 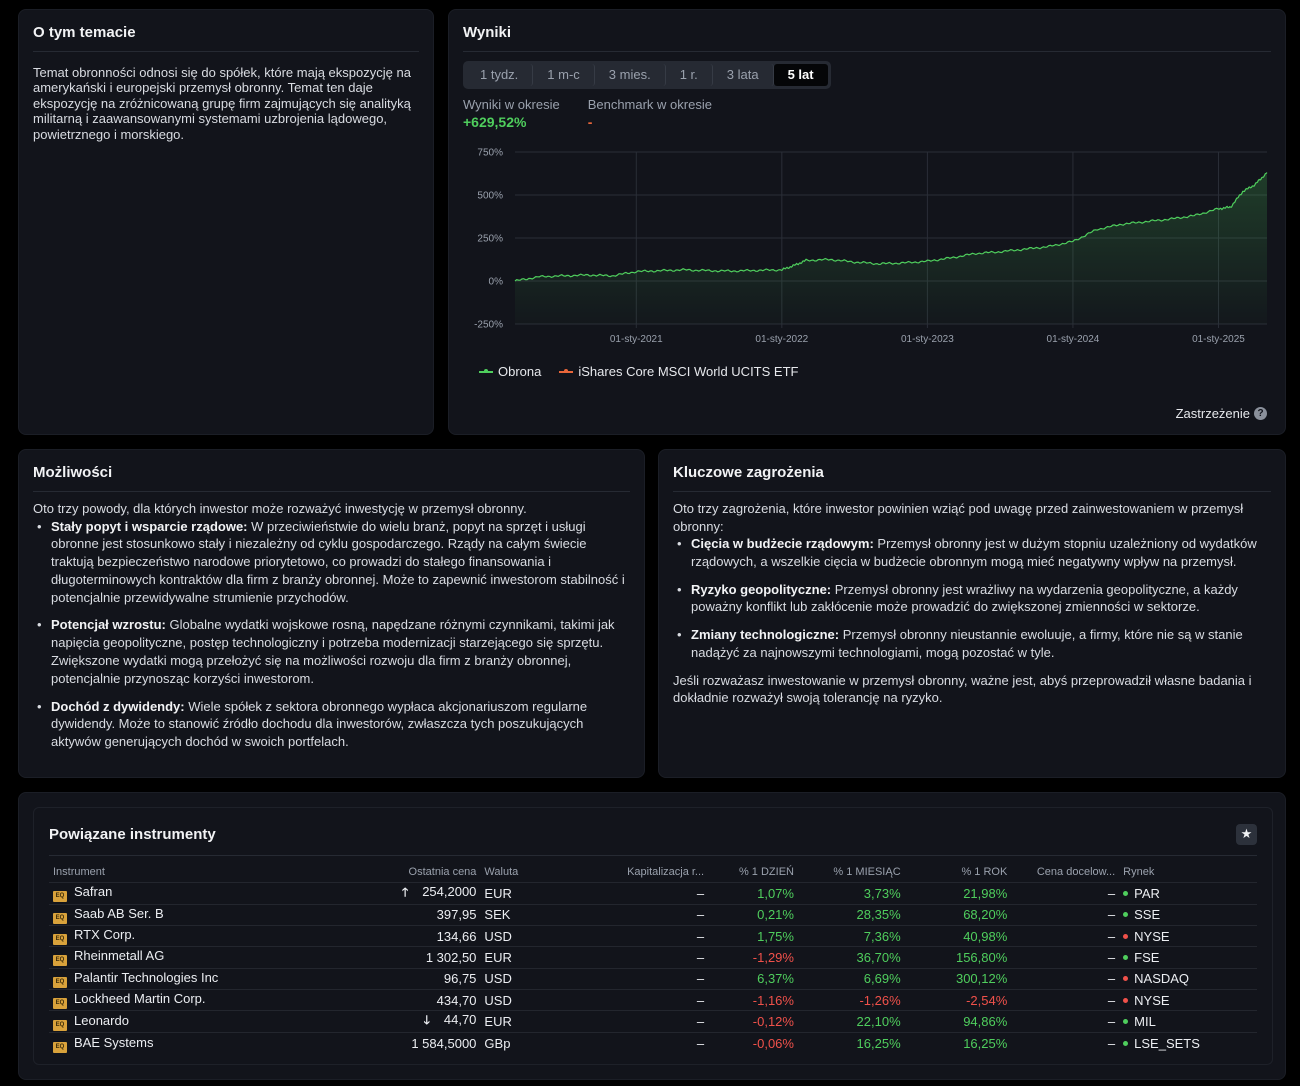 I want to click on col-1-month: % 1 MIESIĄC, so click(x=867, y=871).